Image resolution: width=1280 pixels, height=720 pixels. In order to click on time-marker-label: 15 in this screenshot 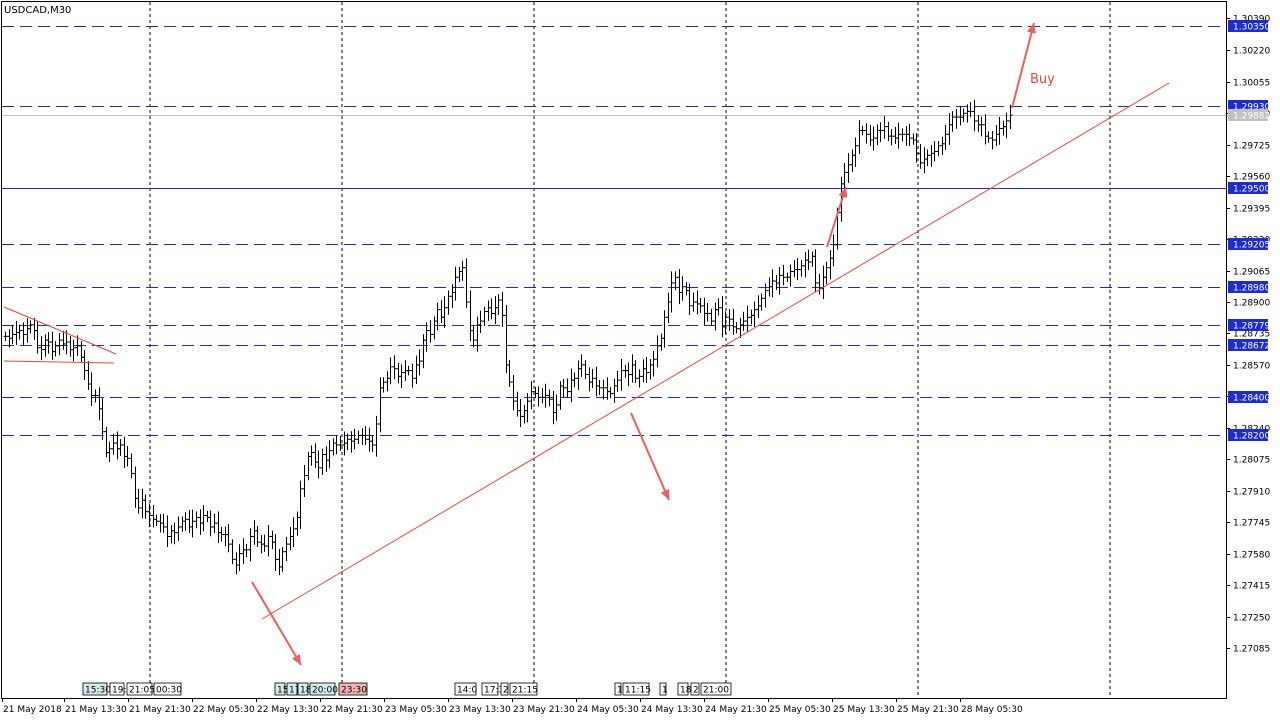, I will do `click(282, 691)`.